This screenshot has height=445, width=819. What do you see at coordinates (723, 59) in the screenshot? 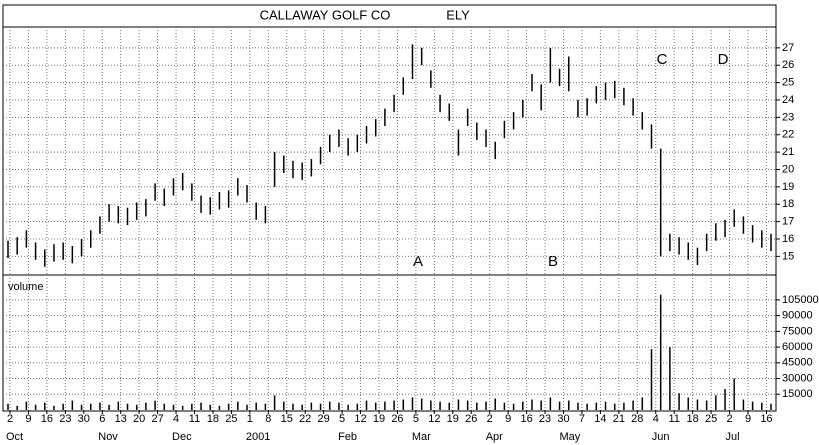
I see `annotation: D` at bounding box center [723, 59].